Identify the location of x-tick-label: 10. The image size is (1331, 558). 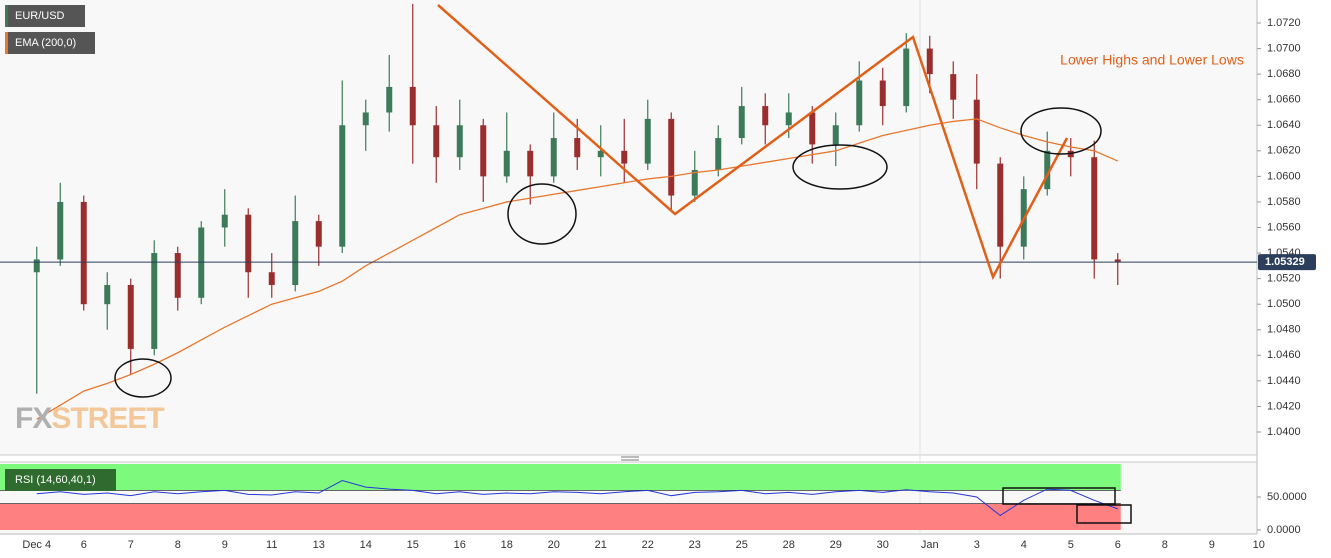
(1259, 545).